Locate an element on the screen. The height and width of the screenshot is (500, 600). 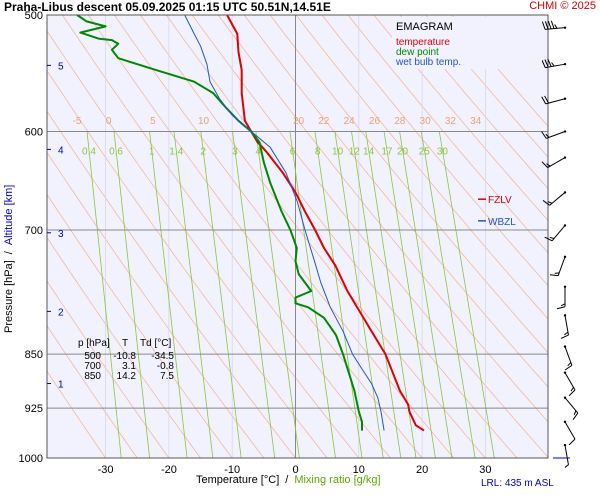
temperature-tick-label: 10 is located at coordinates (359, 470).